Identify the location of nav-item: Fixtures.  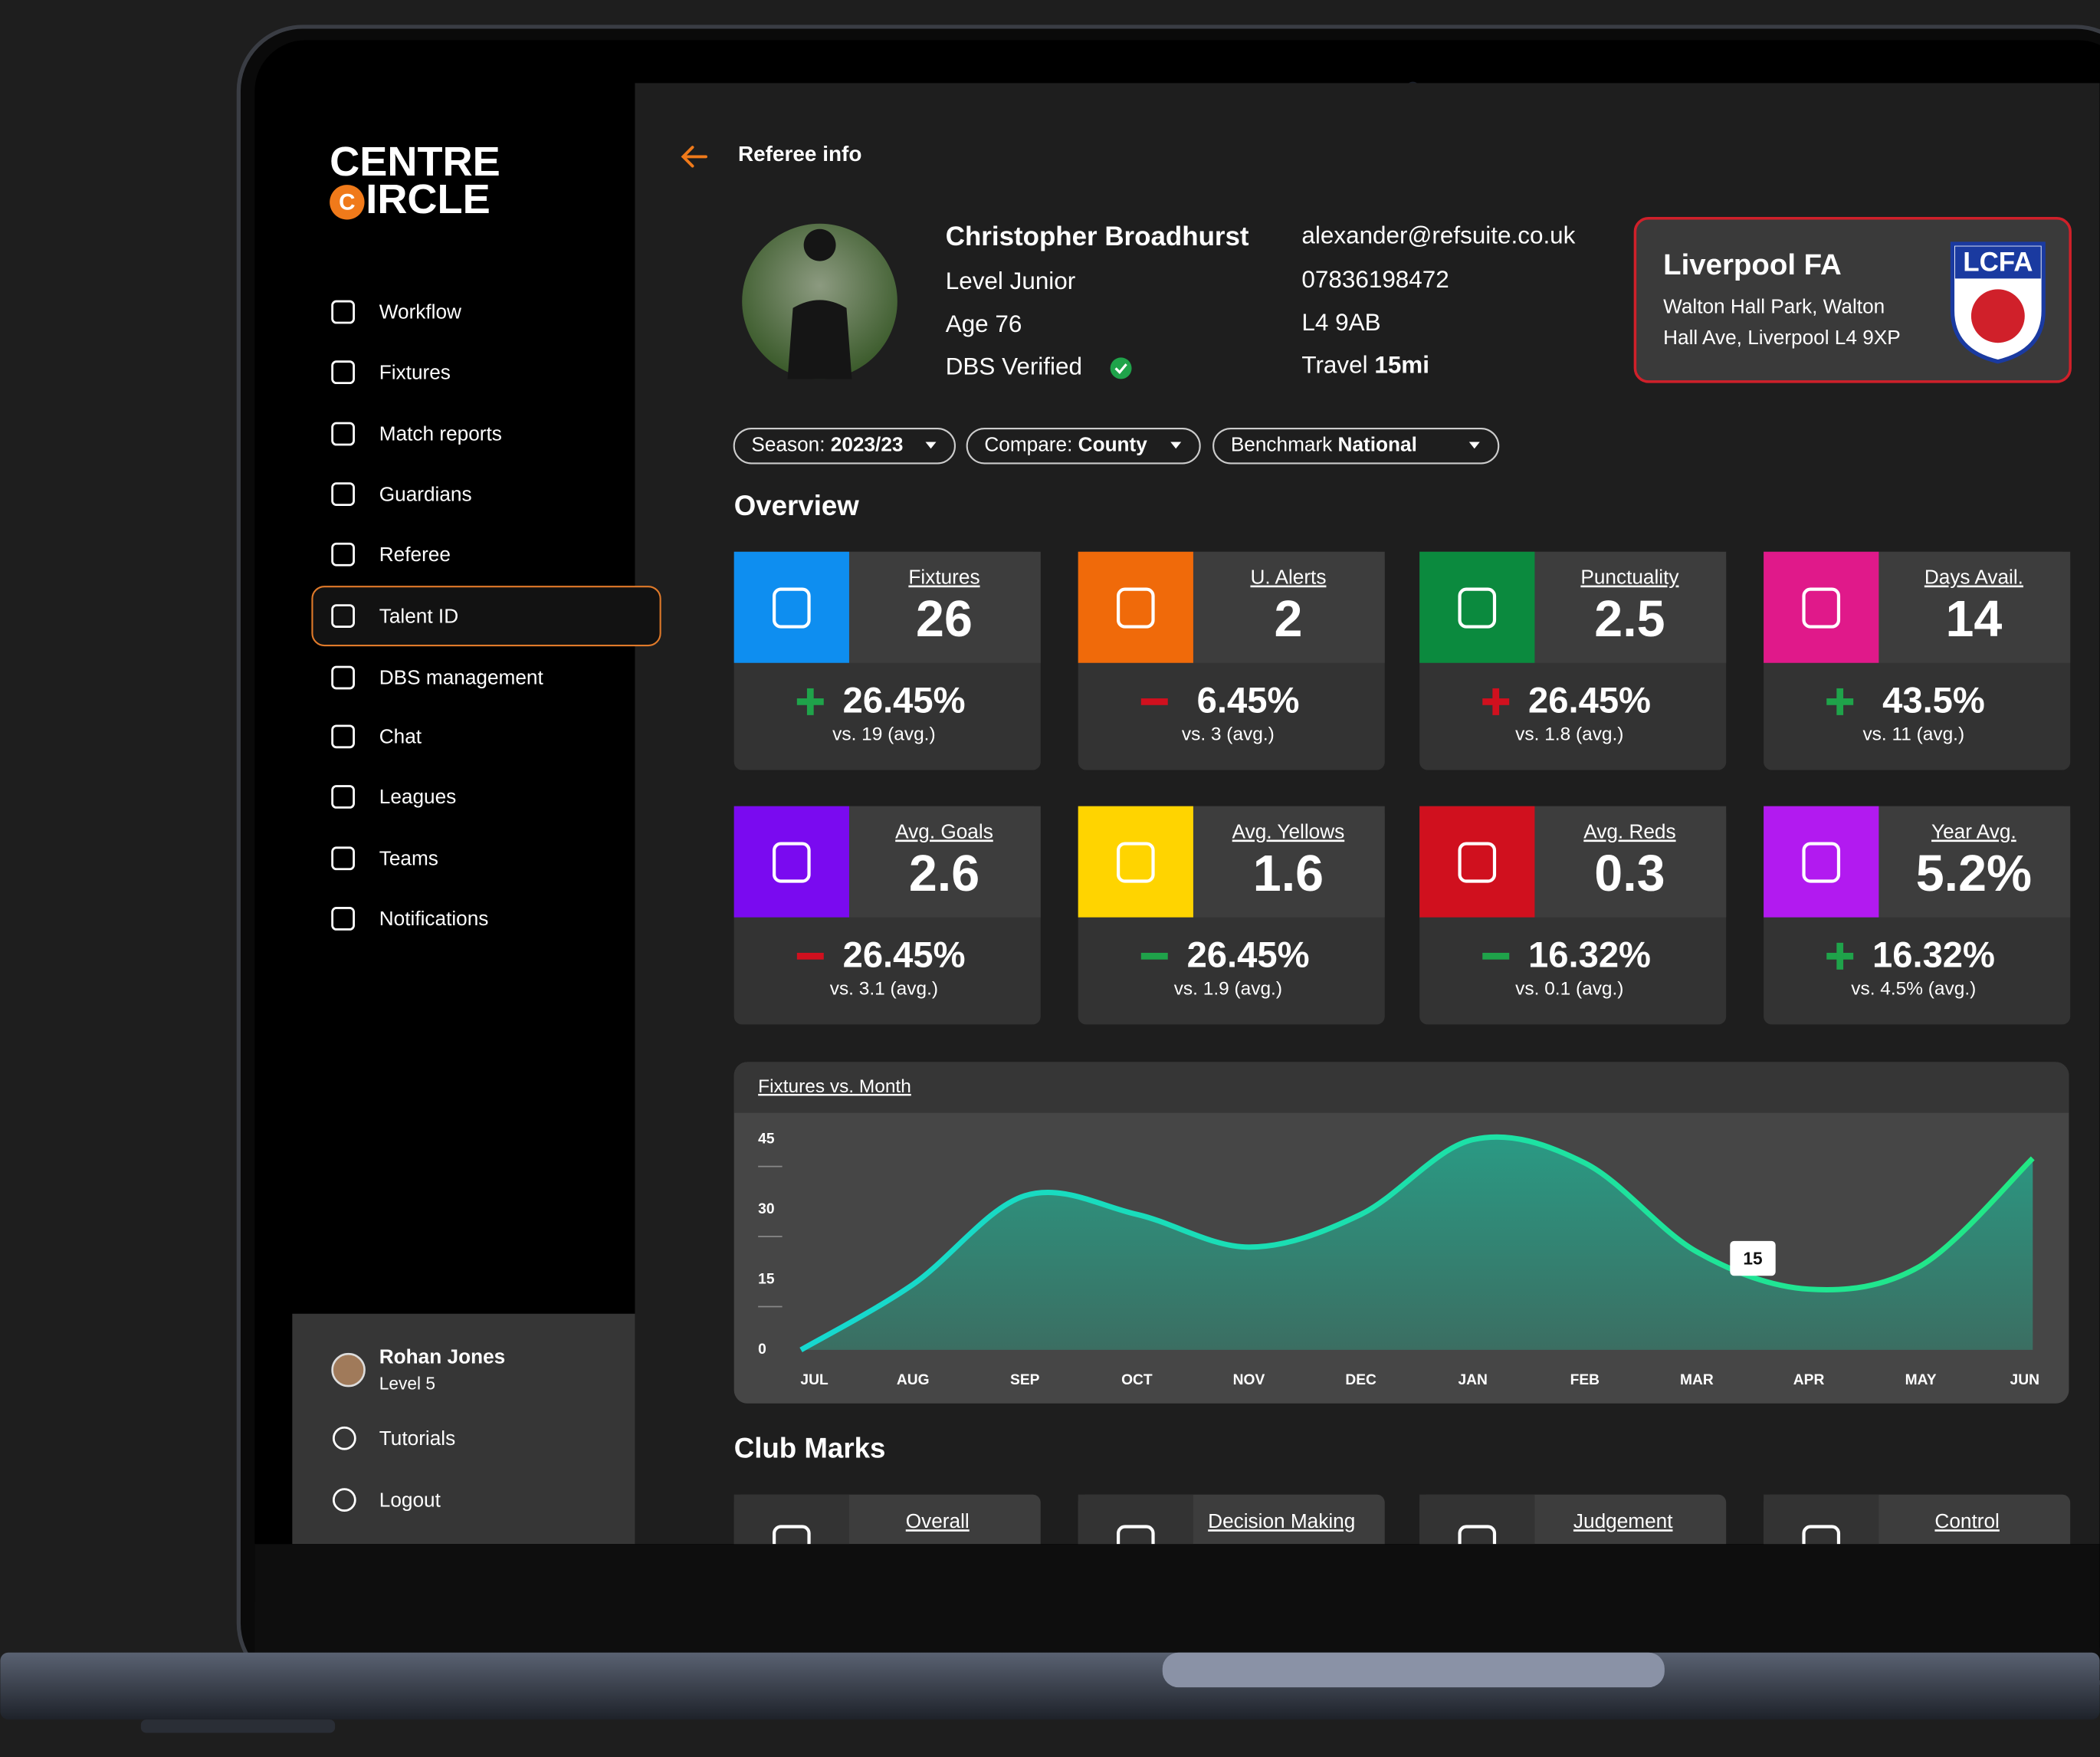
(415, 371).